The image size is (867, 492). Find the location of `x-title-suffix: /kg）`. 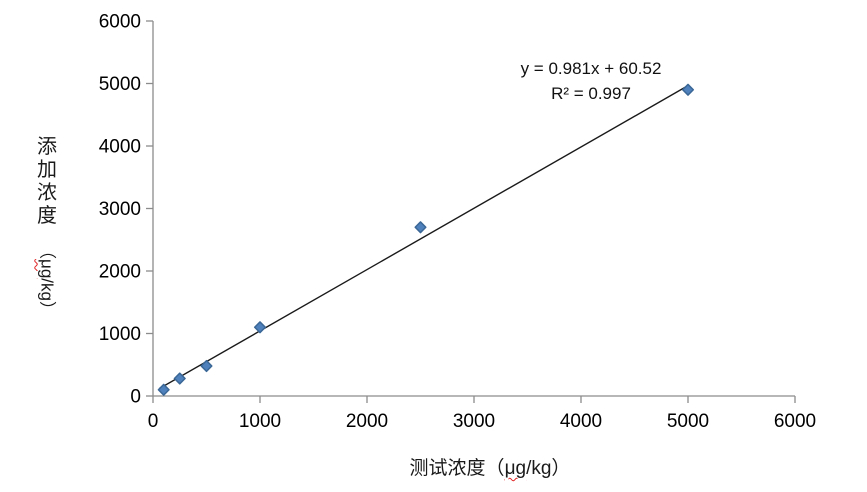

x-title-suffix: /kg） is located at coordinates (548, 468).